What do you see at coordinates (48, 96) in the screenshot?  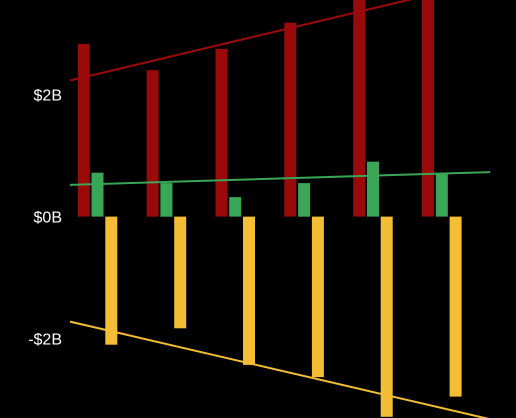 I see `y-tick-label-1: $2B` at bounding box center [48, 96].